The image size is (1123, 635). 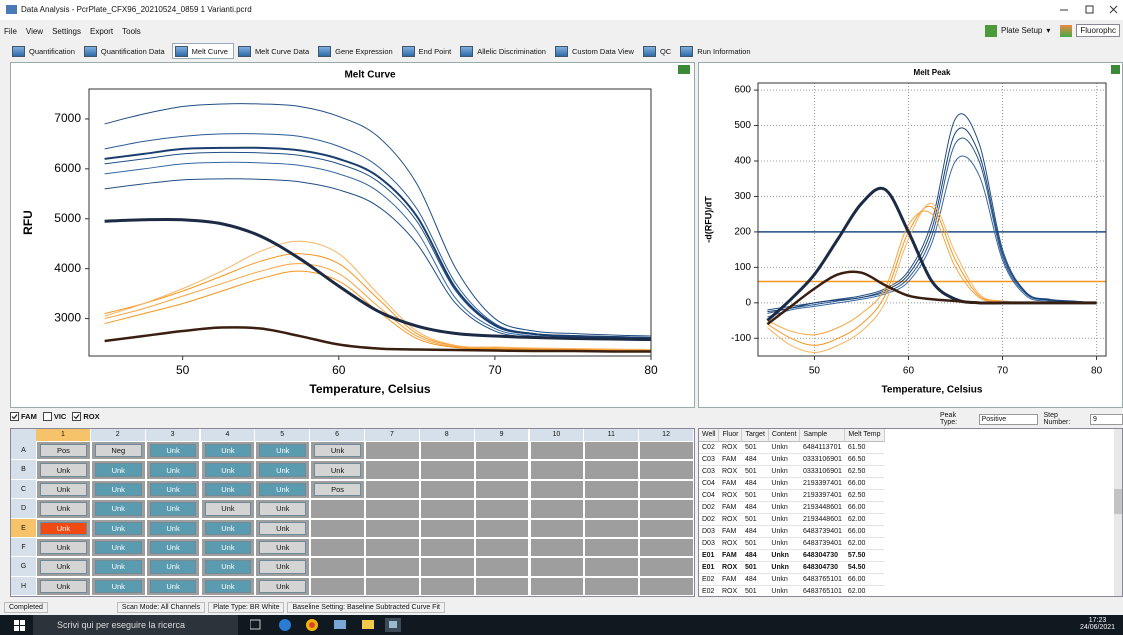 I want to click on column-header: Sample, so click(x=822, y=435).